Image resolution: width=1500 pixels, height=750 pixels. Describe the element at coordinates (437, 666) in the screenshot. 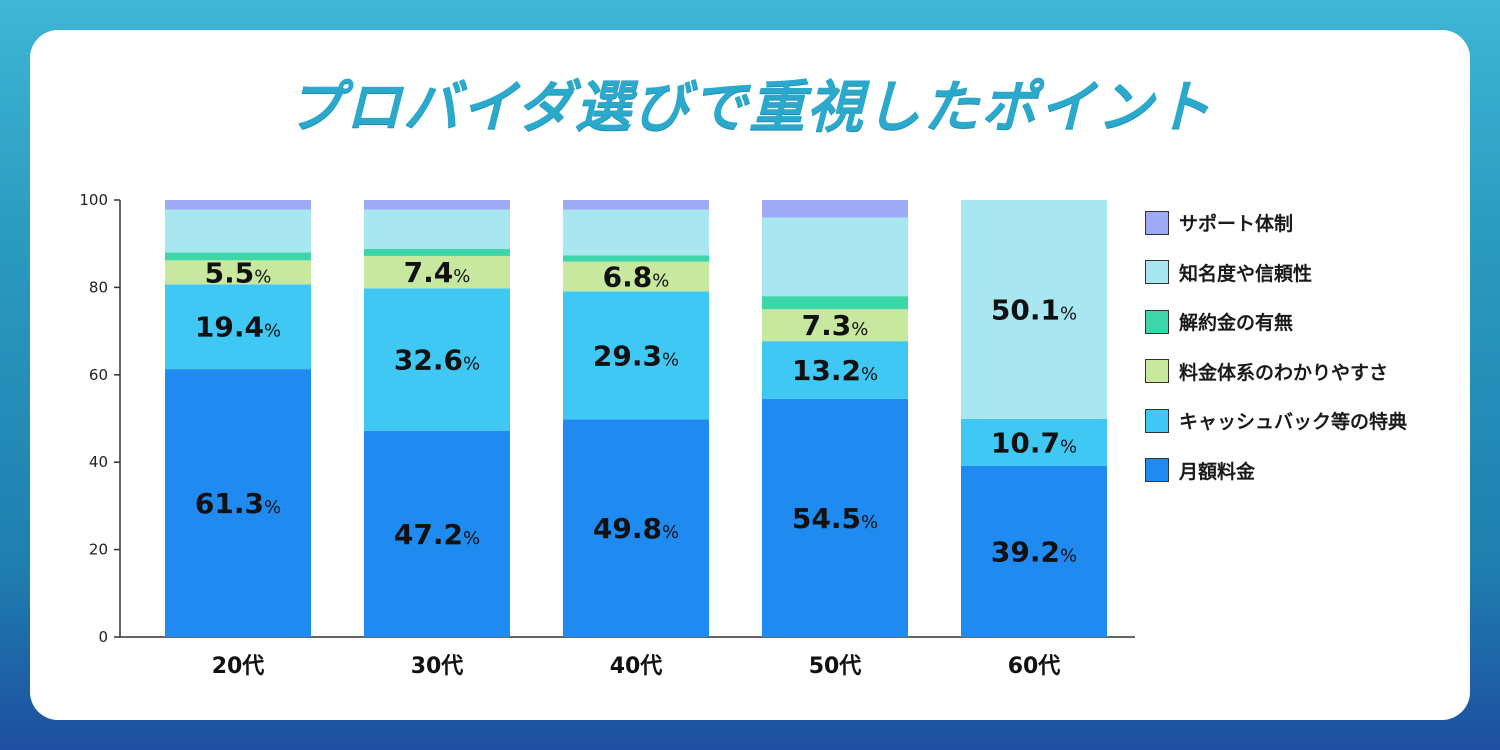

I see `x-tick-label: 30代` at that location.